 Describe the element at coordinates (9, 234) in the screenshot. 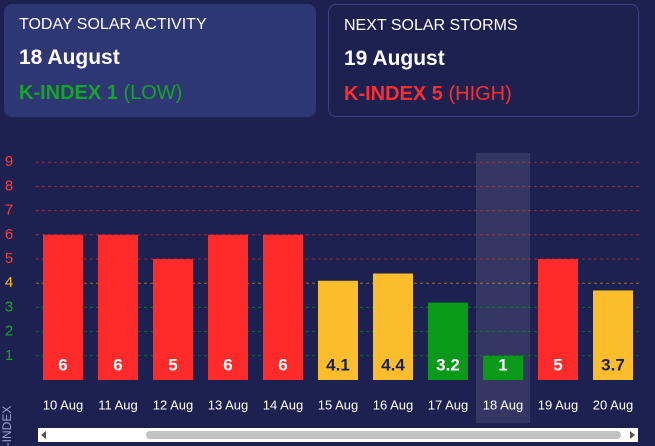

I see `y-tick-label: 6` at that location.